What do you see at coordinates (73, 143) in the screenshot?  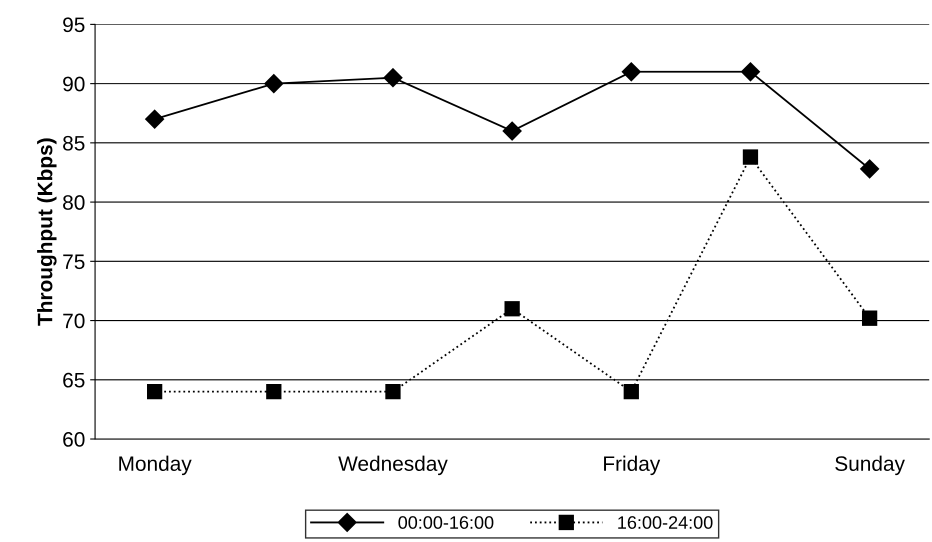 I see `y-tick-label: 85` at bounding box center [73, 143].